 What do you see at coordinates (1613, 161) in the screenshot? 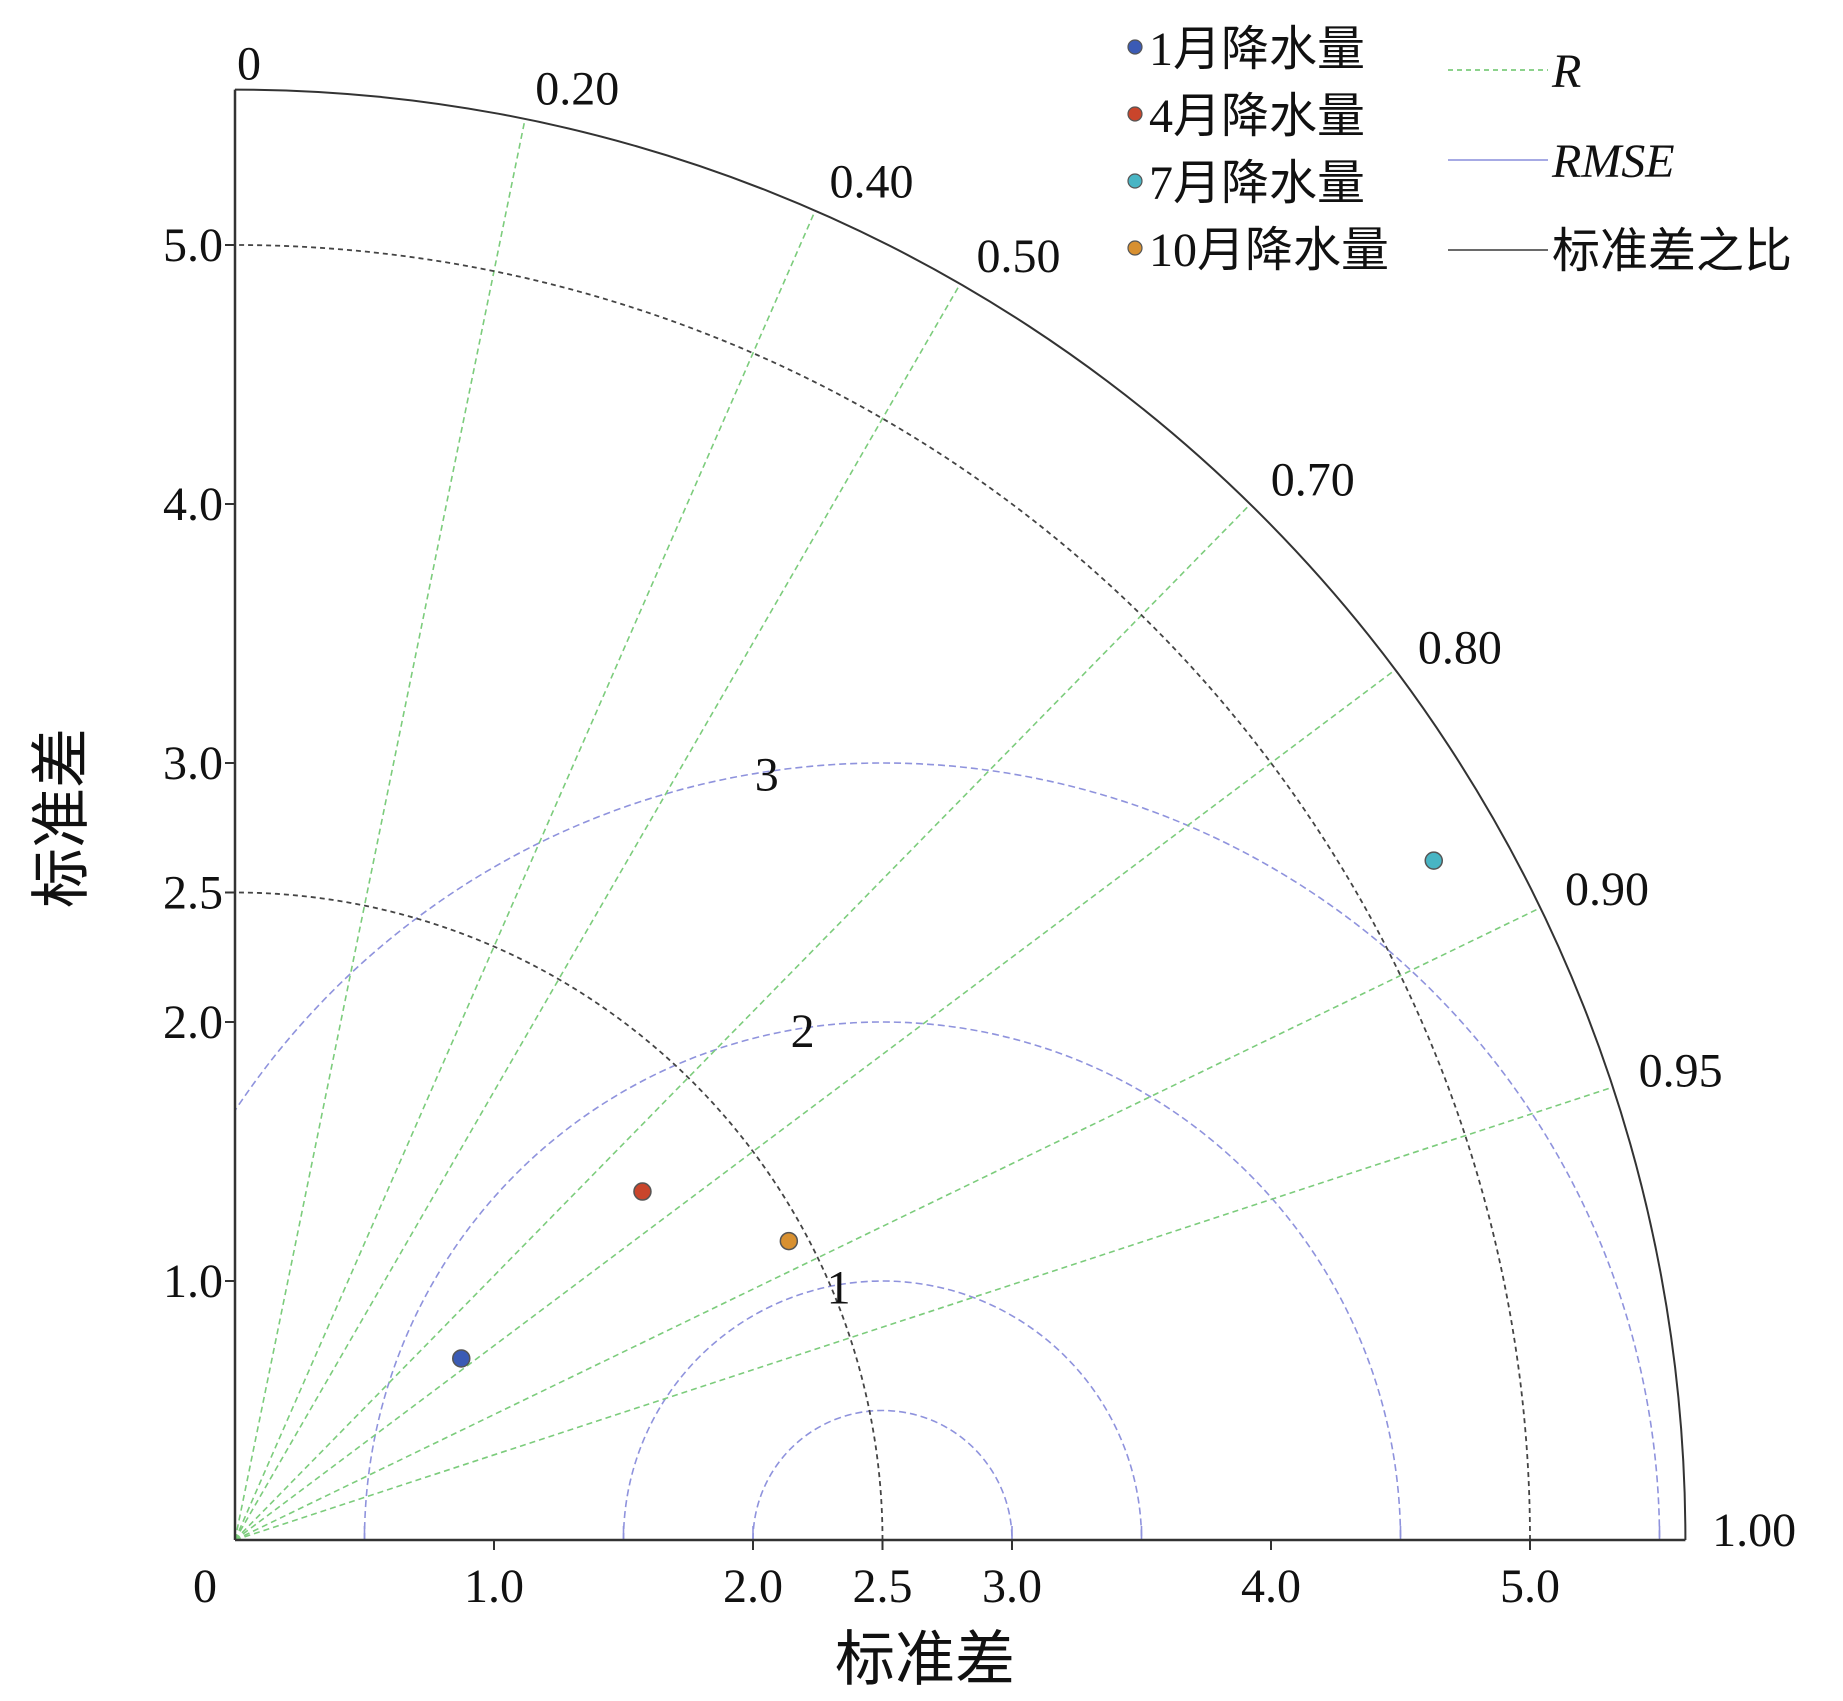
I see `legend-line-label: RMSE` at bounding box center [1613, 161].